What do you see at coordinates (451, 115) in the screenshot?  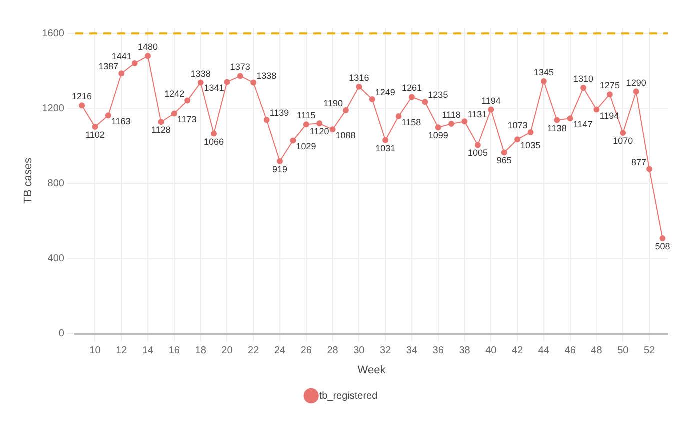 I see `data-label: 1118` at bounding box center [451, 115].